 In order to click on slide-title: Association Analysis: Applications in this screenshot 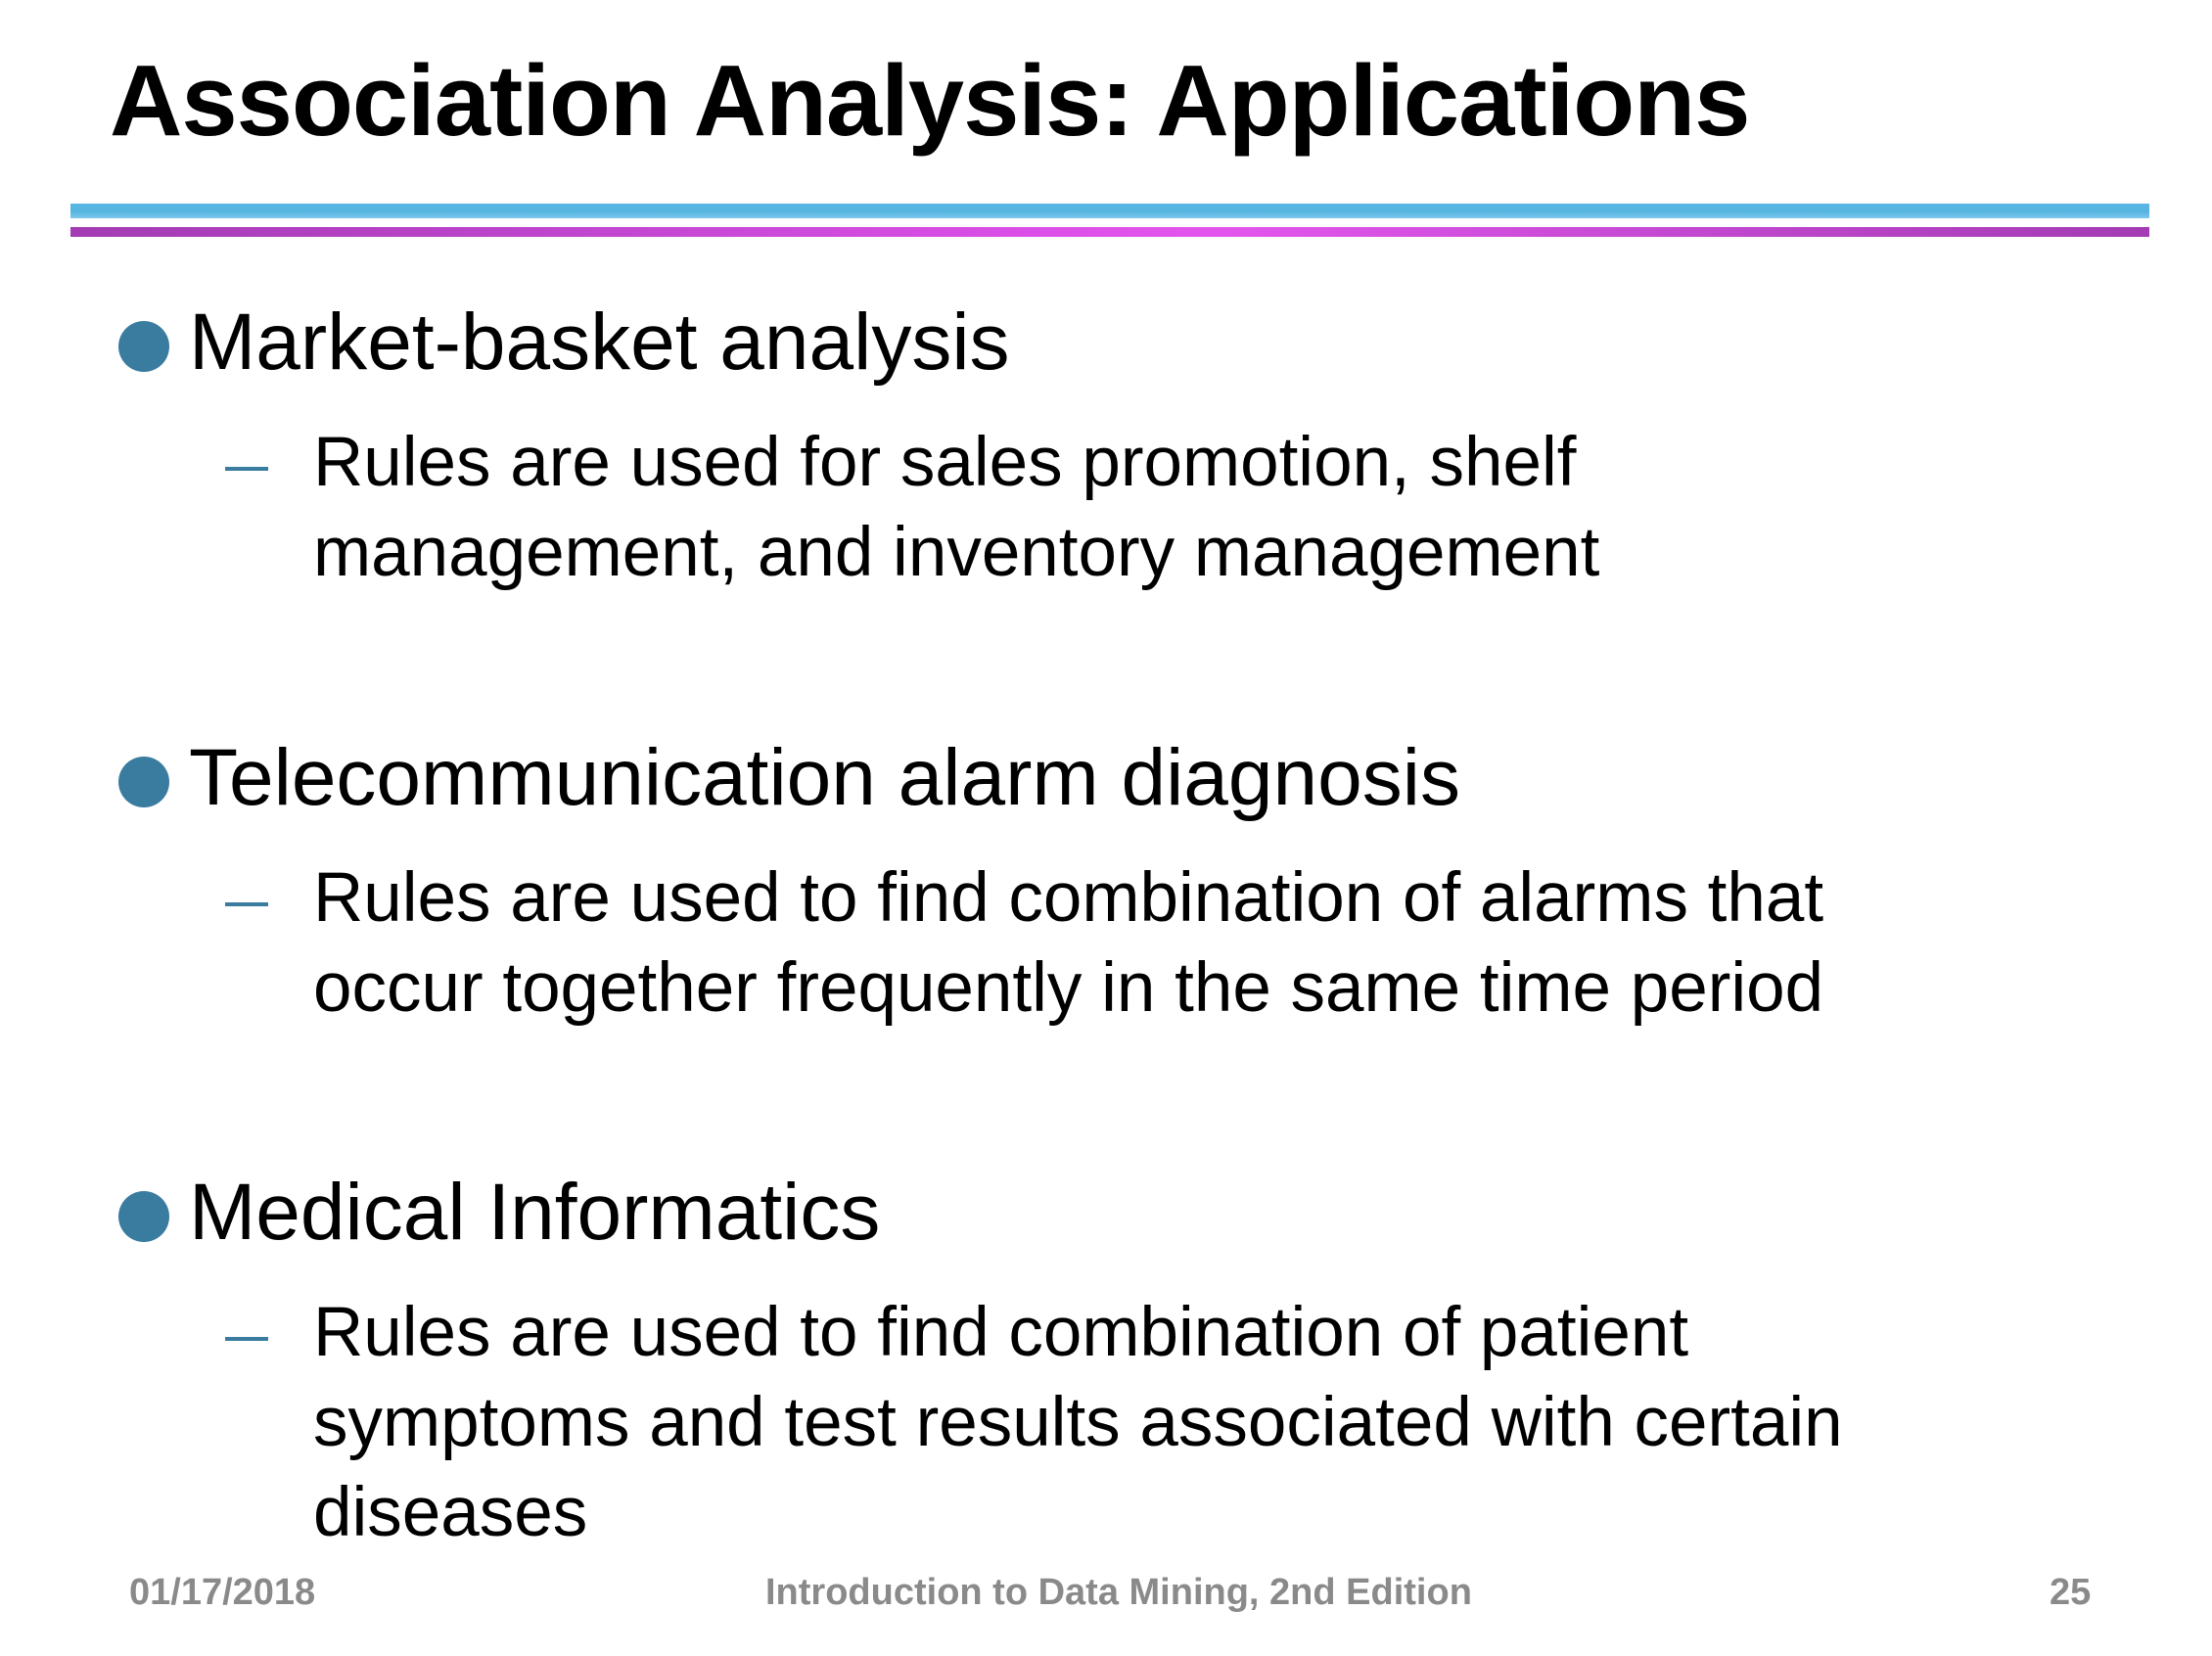, I will do `click(930, 100)`.